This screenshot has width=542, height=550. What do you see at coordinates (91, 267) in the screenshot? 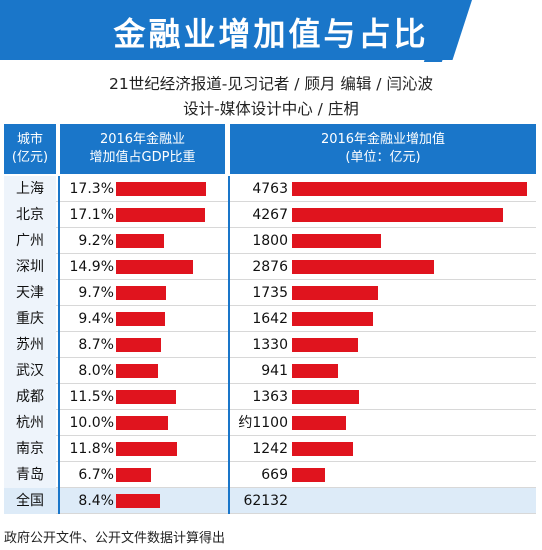
I see `share-label: 14.9%` at bounding box center [91, 267].